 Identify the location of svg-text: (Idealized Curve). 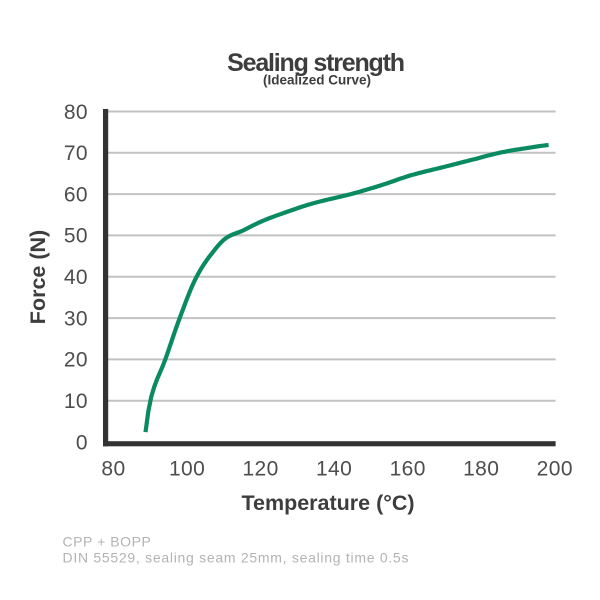
(317, 80).